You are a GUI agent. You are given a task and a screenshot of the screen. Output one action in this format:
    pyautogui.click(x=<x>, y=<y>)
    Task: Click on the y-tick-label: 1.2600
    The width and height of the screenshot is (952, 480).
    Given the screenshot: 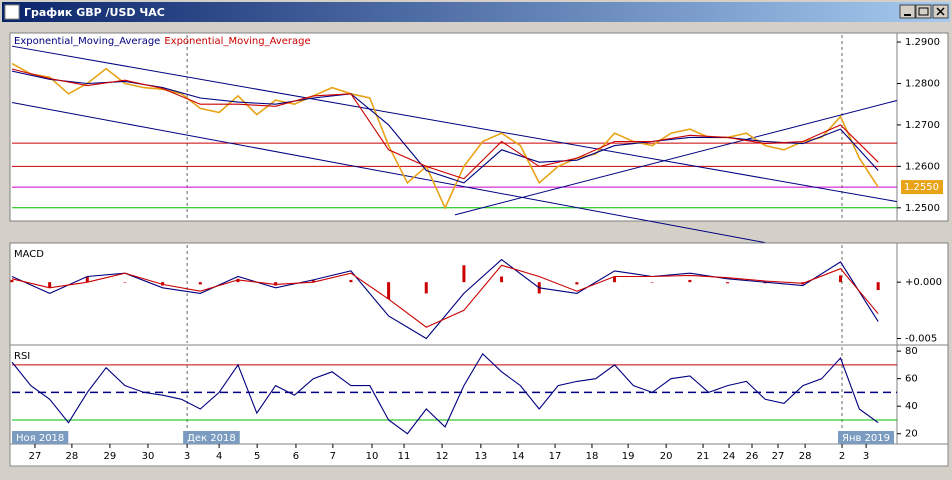 What is the action you would take?
    pyautogui.click(x=922, y=166)
    